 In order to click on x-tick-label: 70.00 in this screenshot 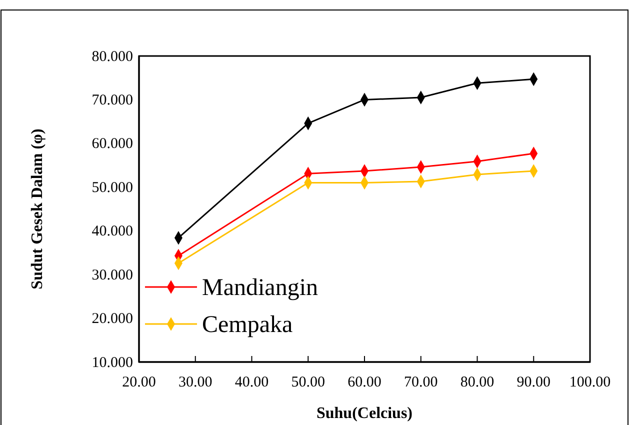, I will do `click(421, 382)`.